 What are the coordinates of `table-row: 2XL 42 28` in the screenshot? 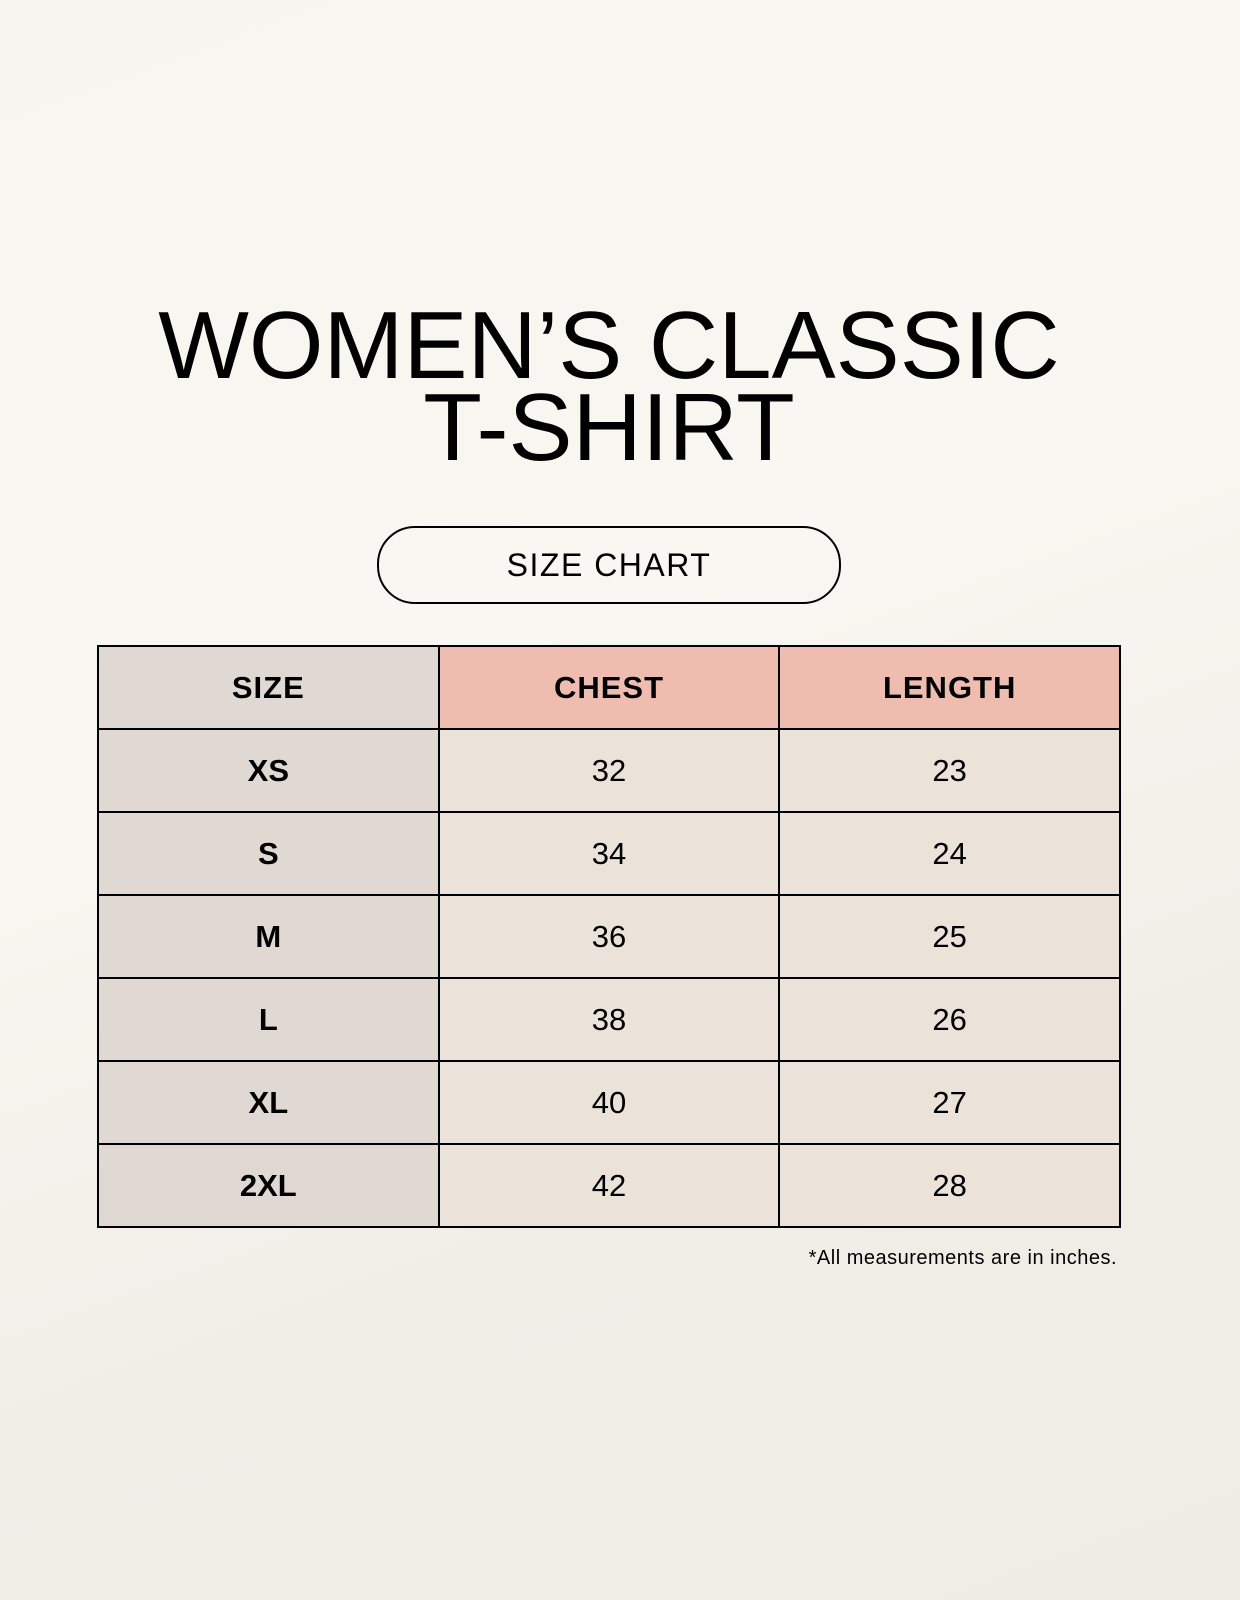 It's located at (609, 1185).